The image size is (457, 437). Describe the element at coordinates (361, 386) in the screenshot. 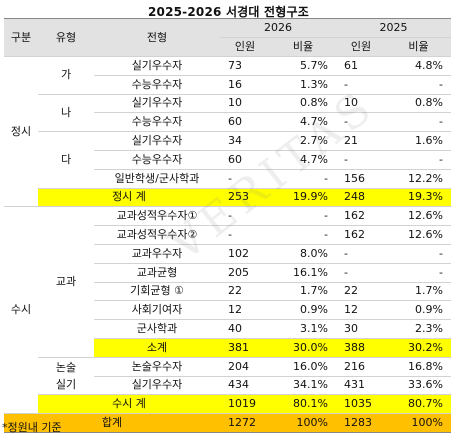

I see `count-2025: 431` at that location.